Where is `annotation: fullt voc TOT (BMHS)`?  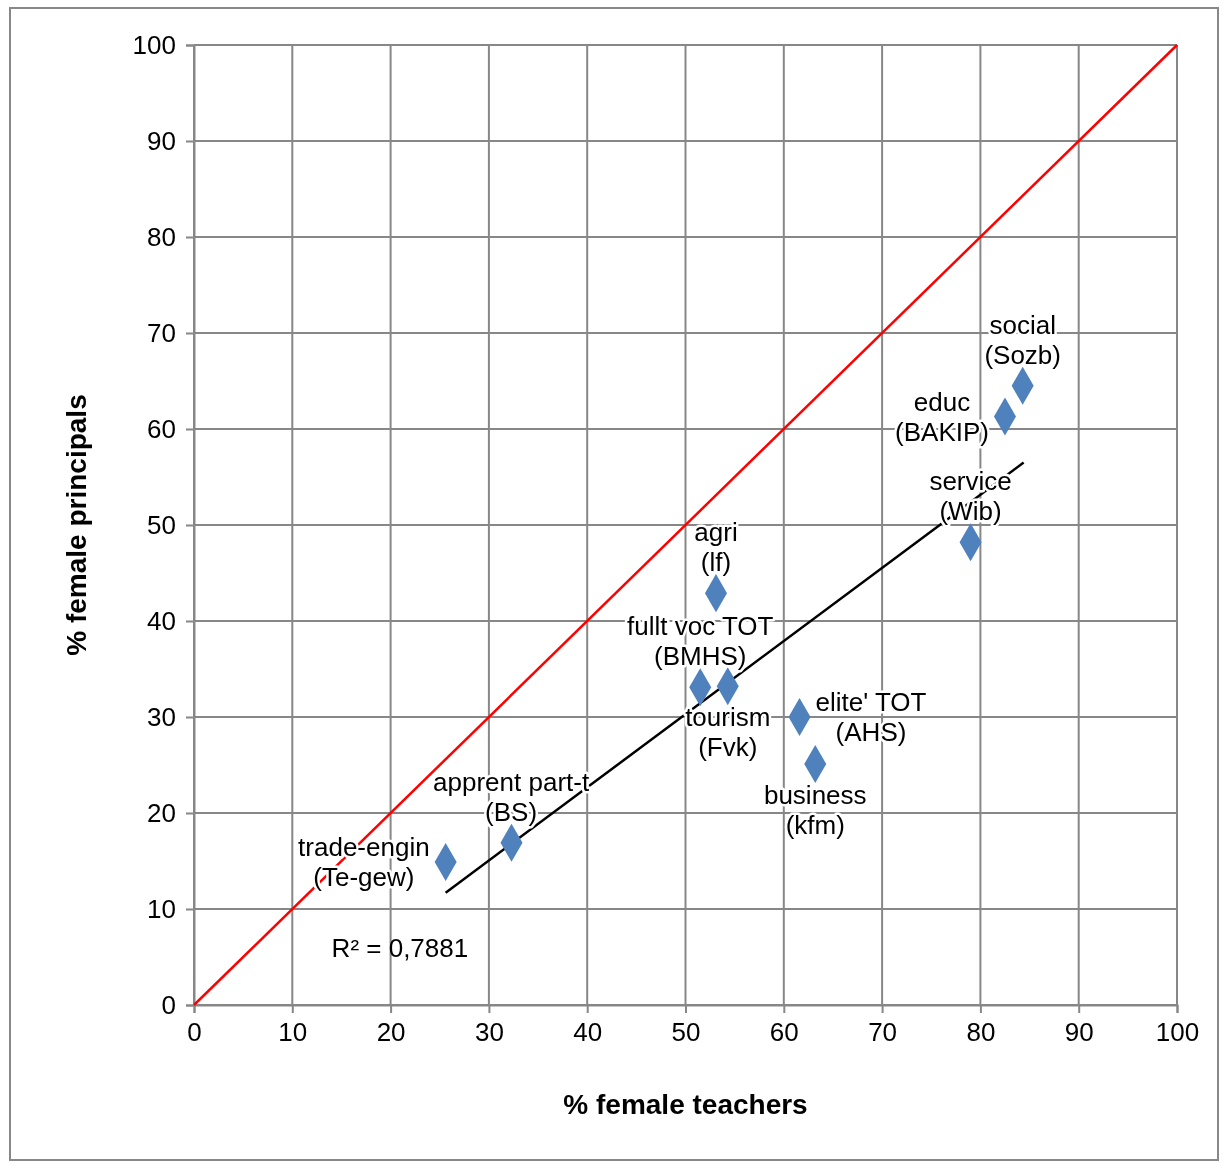 annotation: fullt voc TOT (BMHS) is located at coordinates (700, 641).